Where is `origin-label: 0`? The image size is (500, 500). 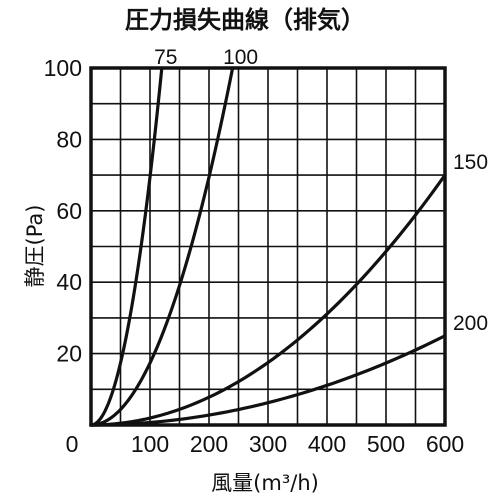
origin-label: 0 is located at coordinates (72, 444).